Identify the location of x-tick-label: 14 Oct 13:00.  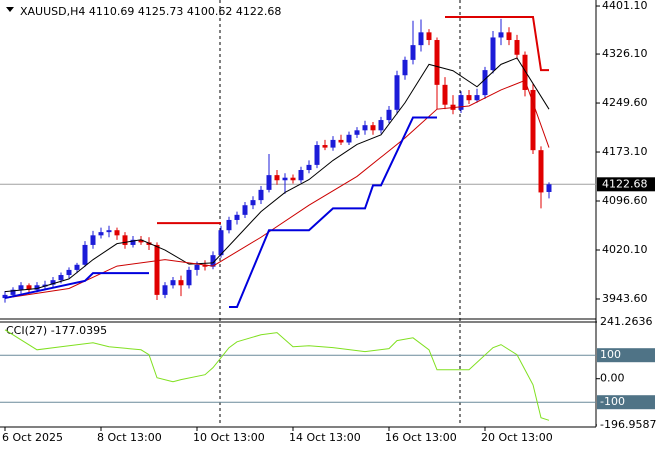
(325, 437).